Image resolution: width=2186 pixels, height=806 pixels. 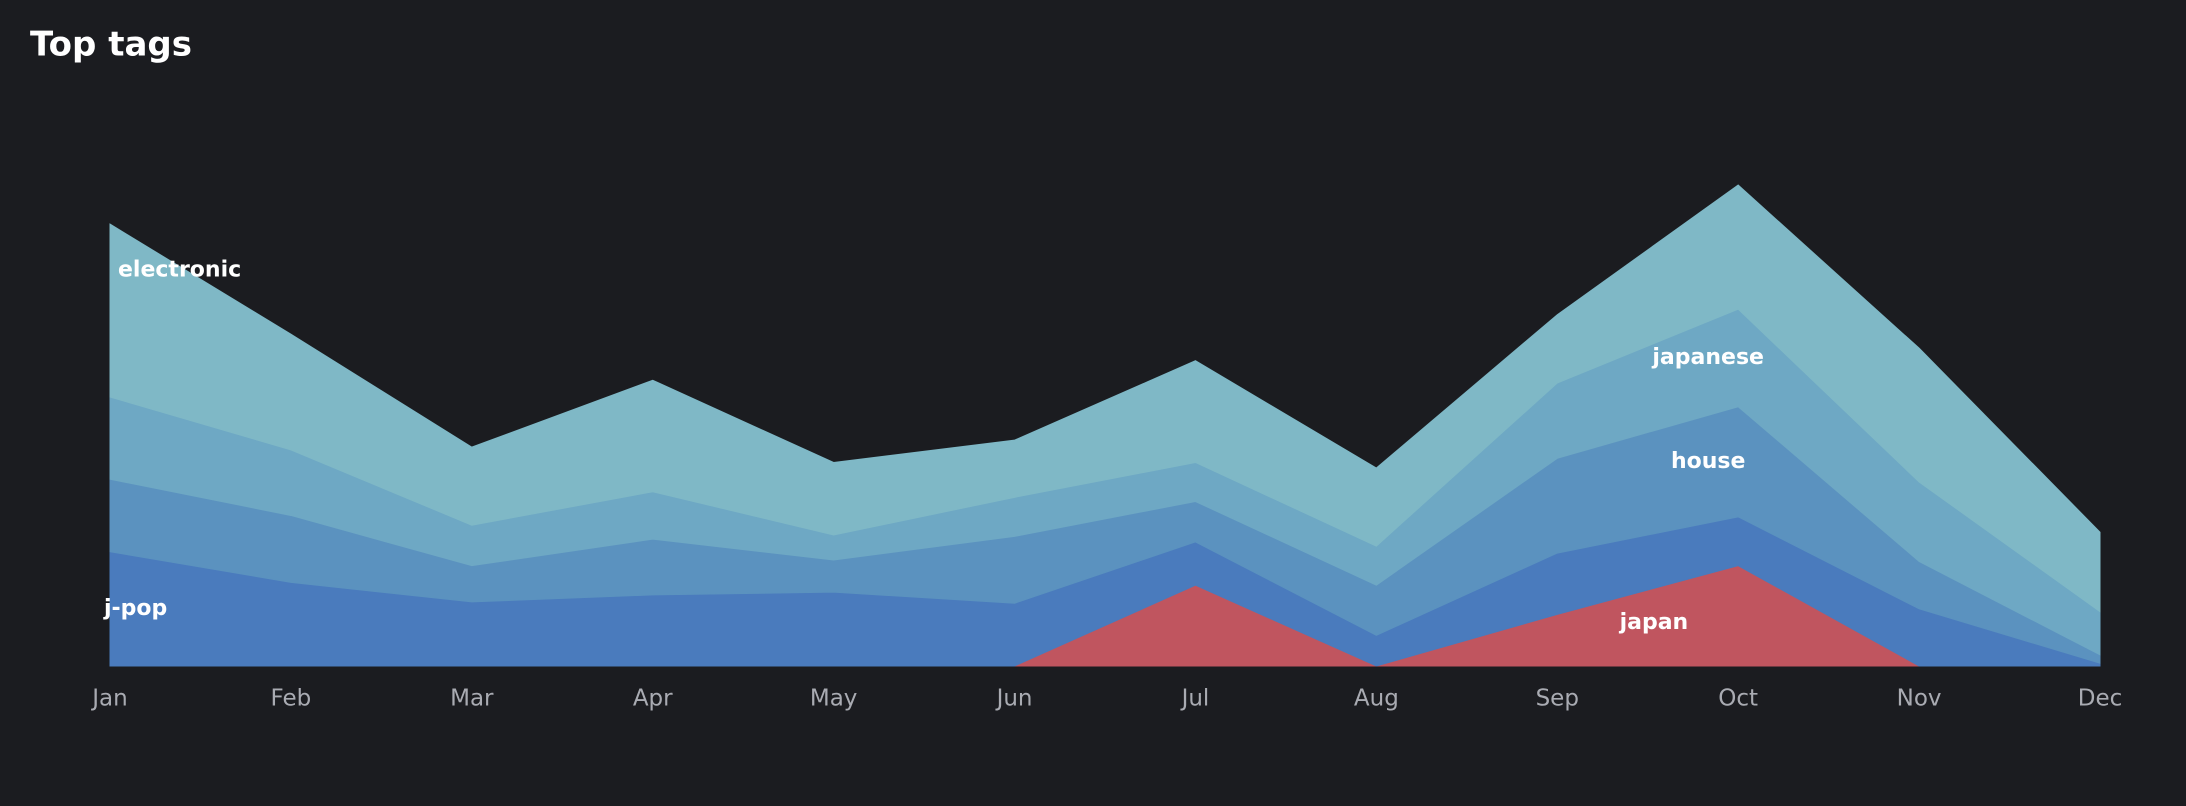 What do you see at coordinates (1376, 699) in the screenshot?
I see `x-tick-label: Aug` at bounding box center [1376, 699].